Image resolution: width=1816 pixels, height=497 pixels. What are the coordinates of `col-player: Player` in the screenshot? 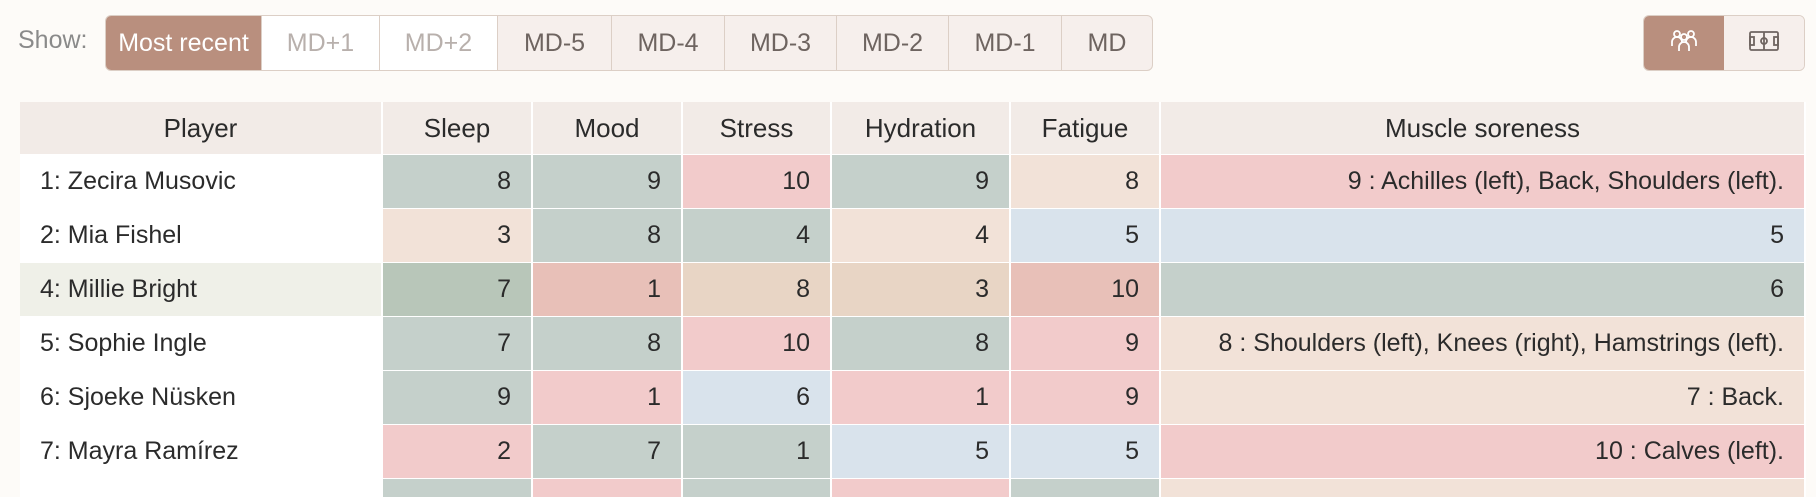 It's located at (201, 128).